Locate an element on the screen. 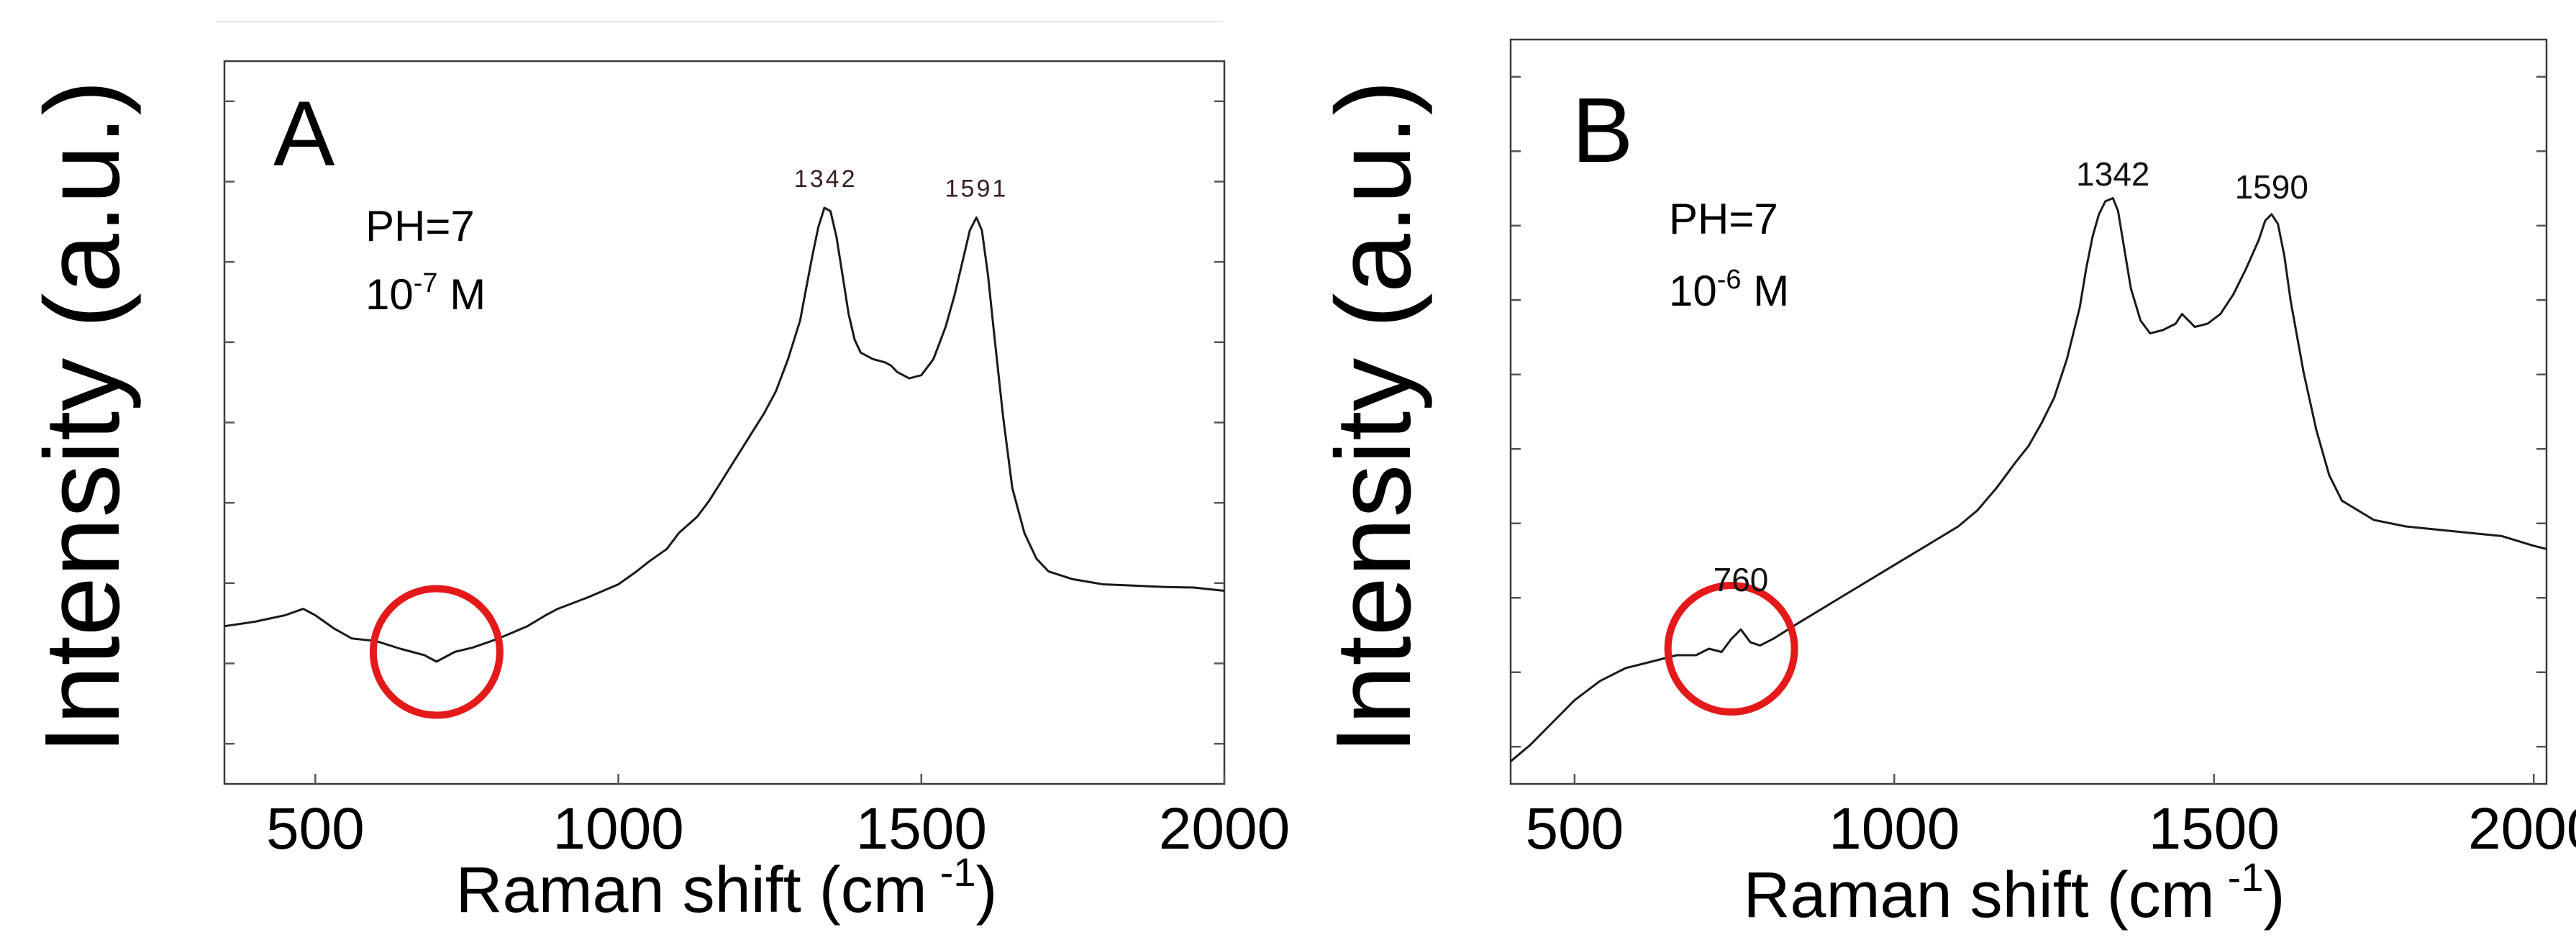 The height and width of the screenshot is (945, 2576). panel-a-ph: PH=7 is located at coordinates (420, 226).